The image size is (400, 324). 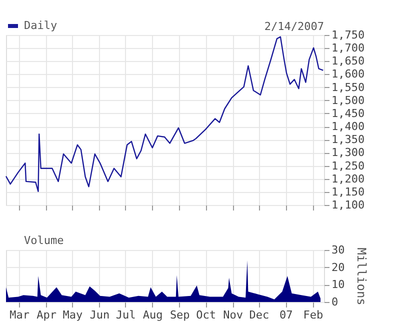 I want to click on y-tick-label: 1,300, so click(x=348, y=153).